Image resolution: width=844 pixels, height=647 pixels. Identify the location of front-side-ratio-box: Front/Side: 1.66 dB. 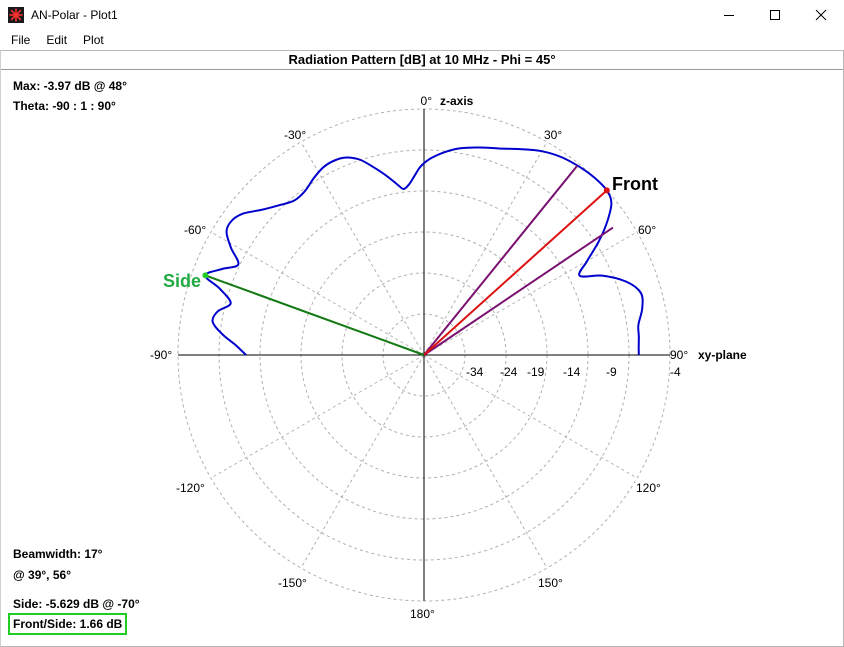
(68, 624).